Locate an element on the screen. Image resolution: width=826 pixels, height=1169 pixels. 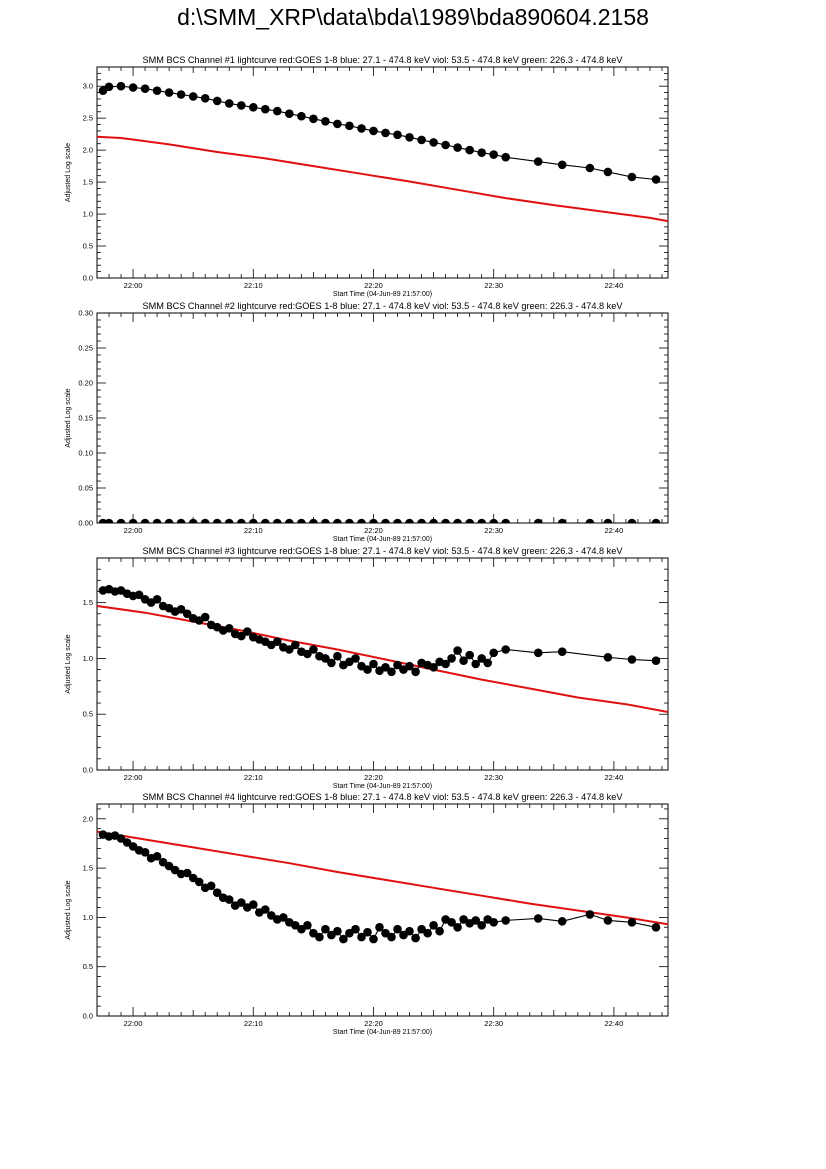
series-group is located at coordinates (382, 887).